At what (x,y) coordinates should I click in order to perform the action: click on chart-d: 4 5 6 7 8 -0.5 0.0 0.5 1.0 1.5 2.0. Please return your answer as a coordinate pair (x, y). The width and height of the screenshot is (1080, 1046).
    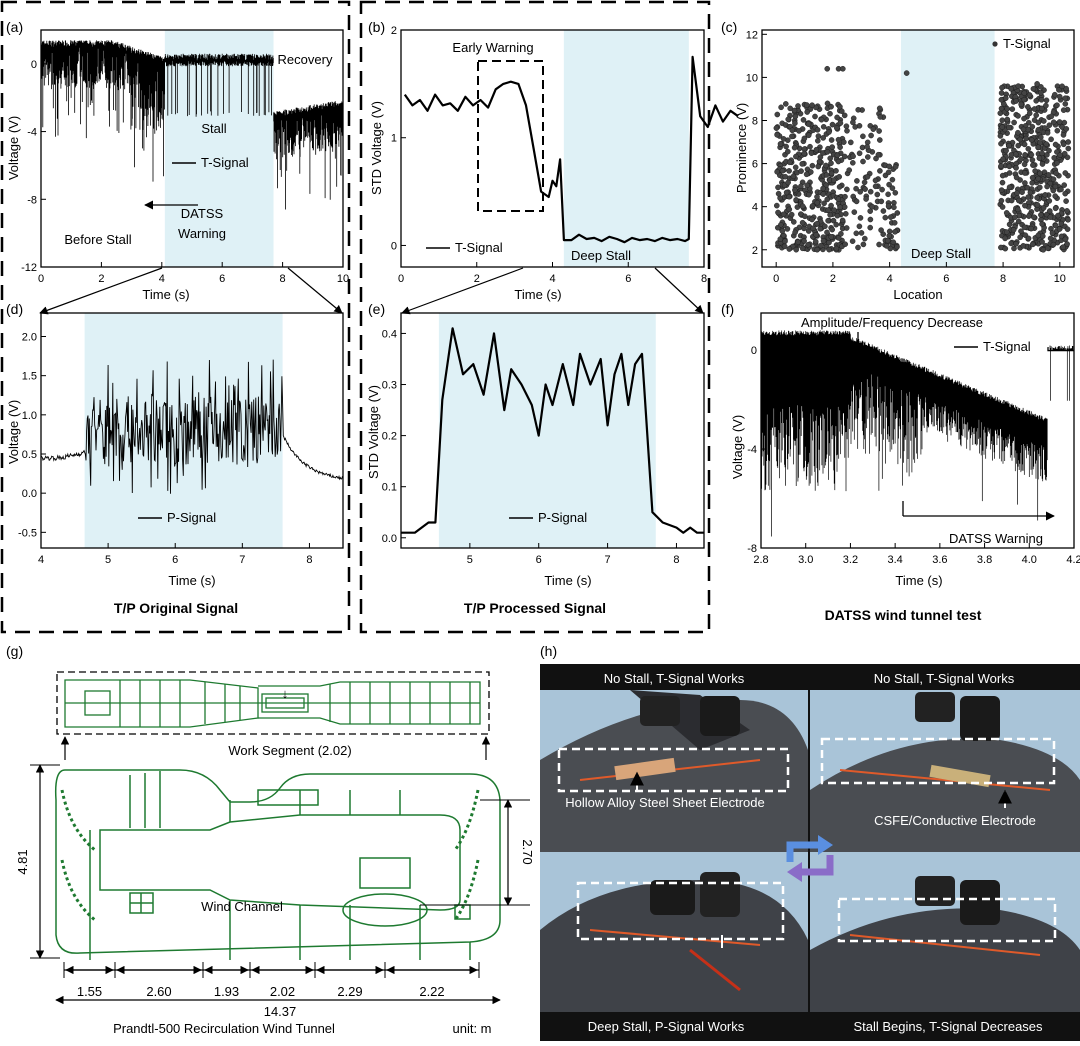
    Looking at the image, I should click on (181, 439).